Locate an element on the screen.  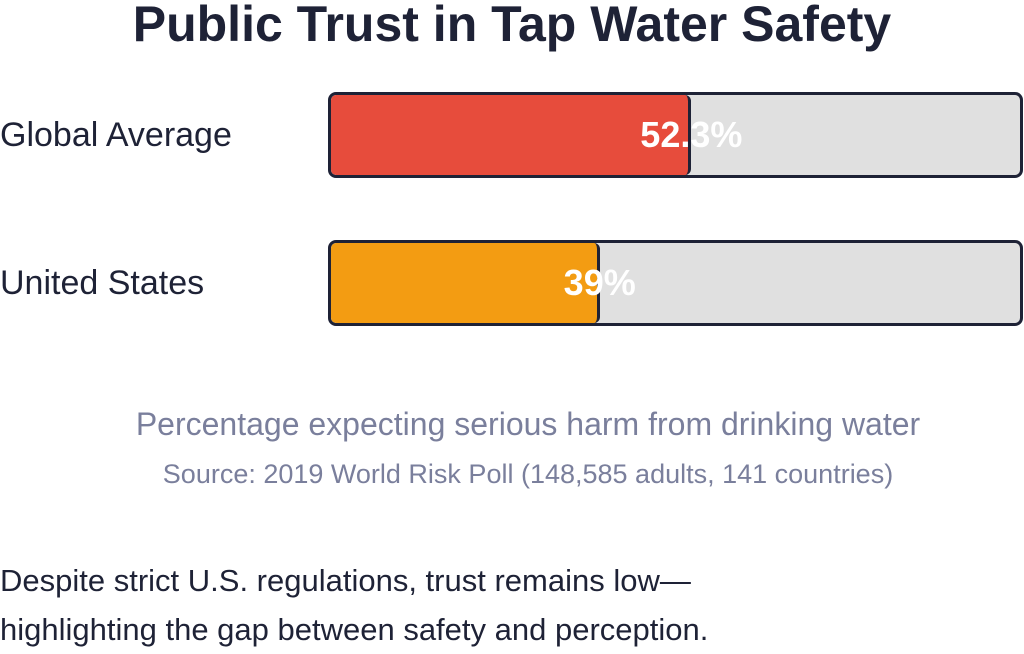
bar-row-united-states: United States 39% is located at coordinates (512, 283).